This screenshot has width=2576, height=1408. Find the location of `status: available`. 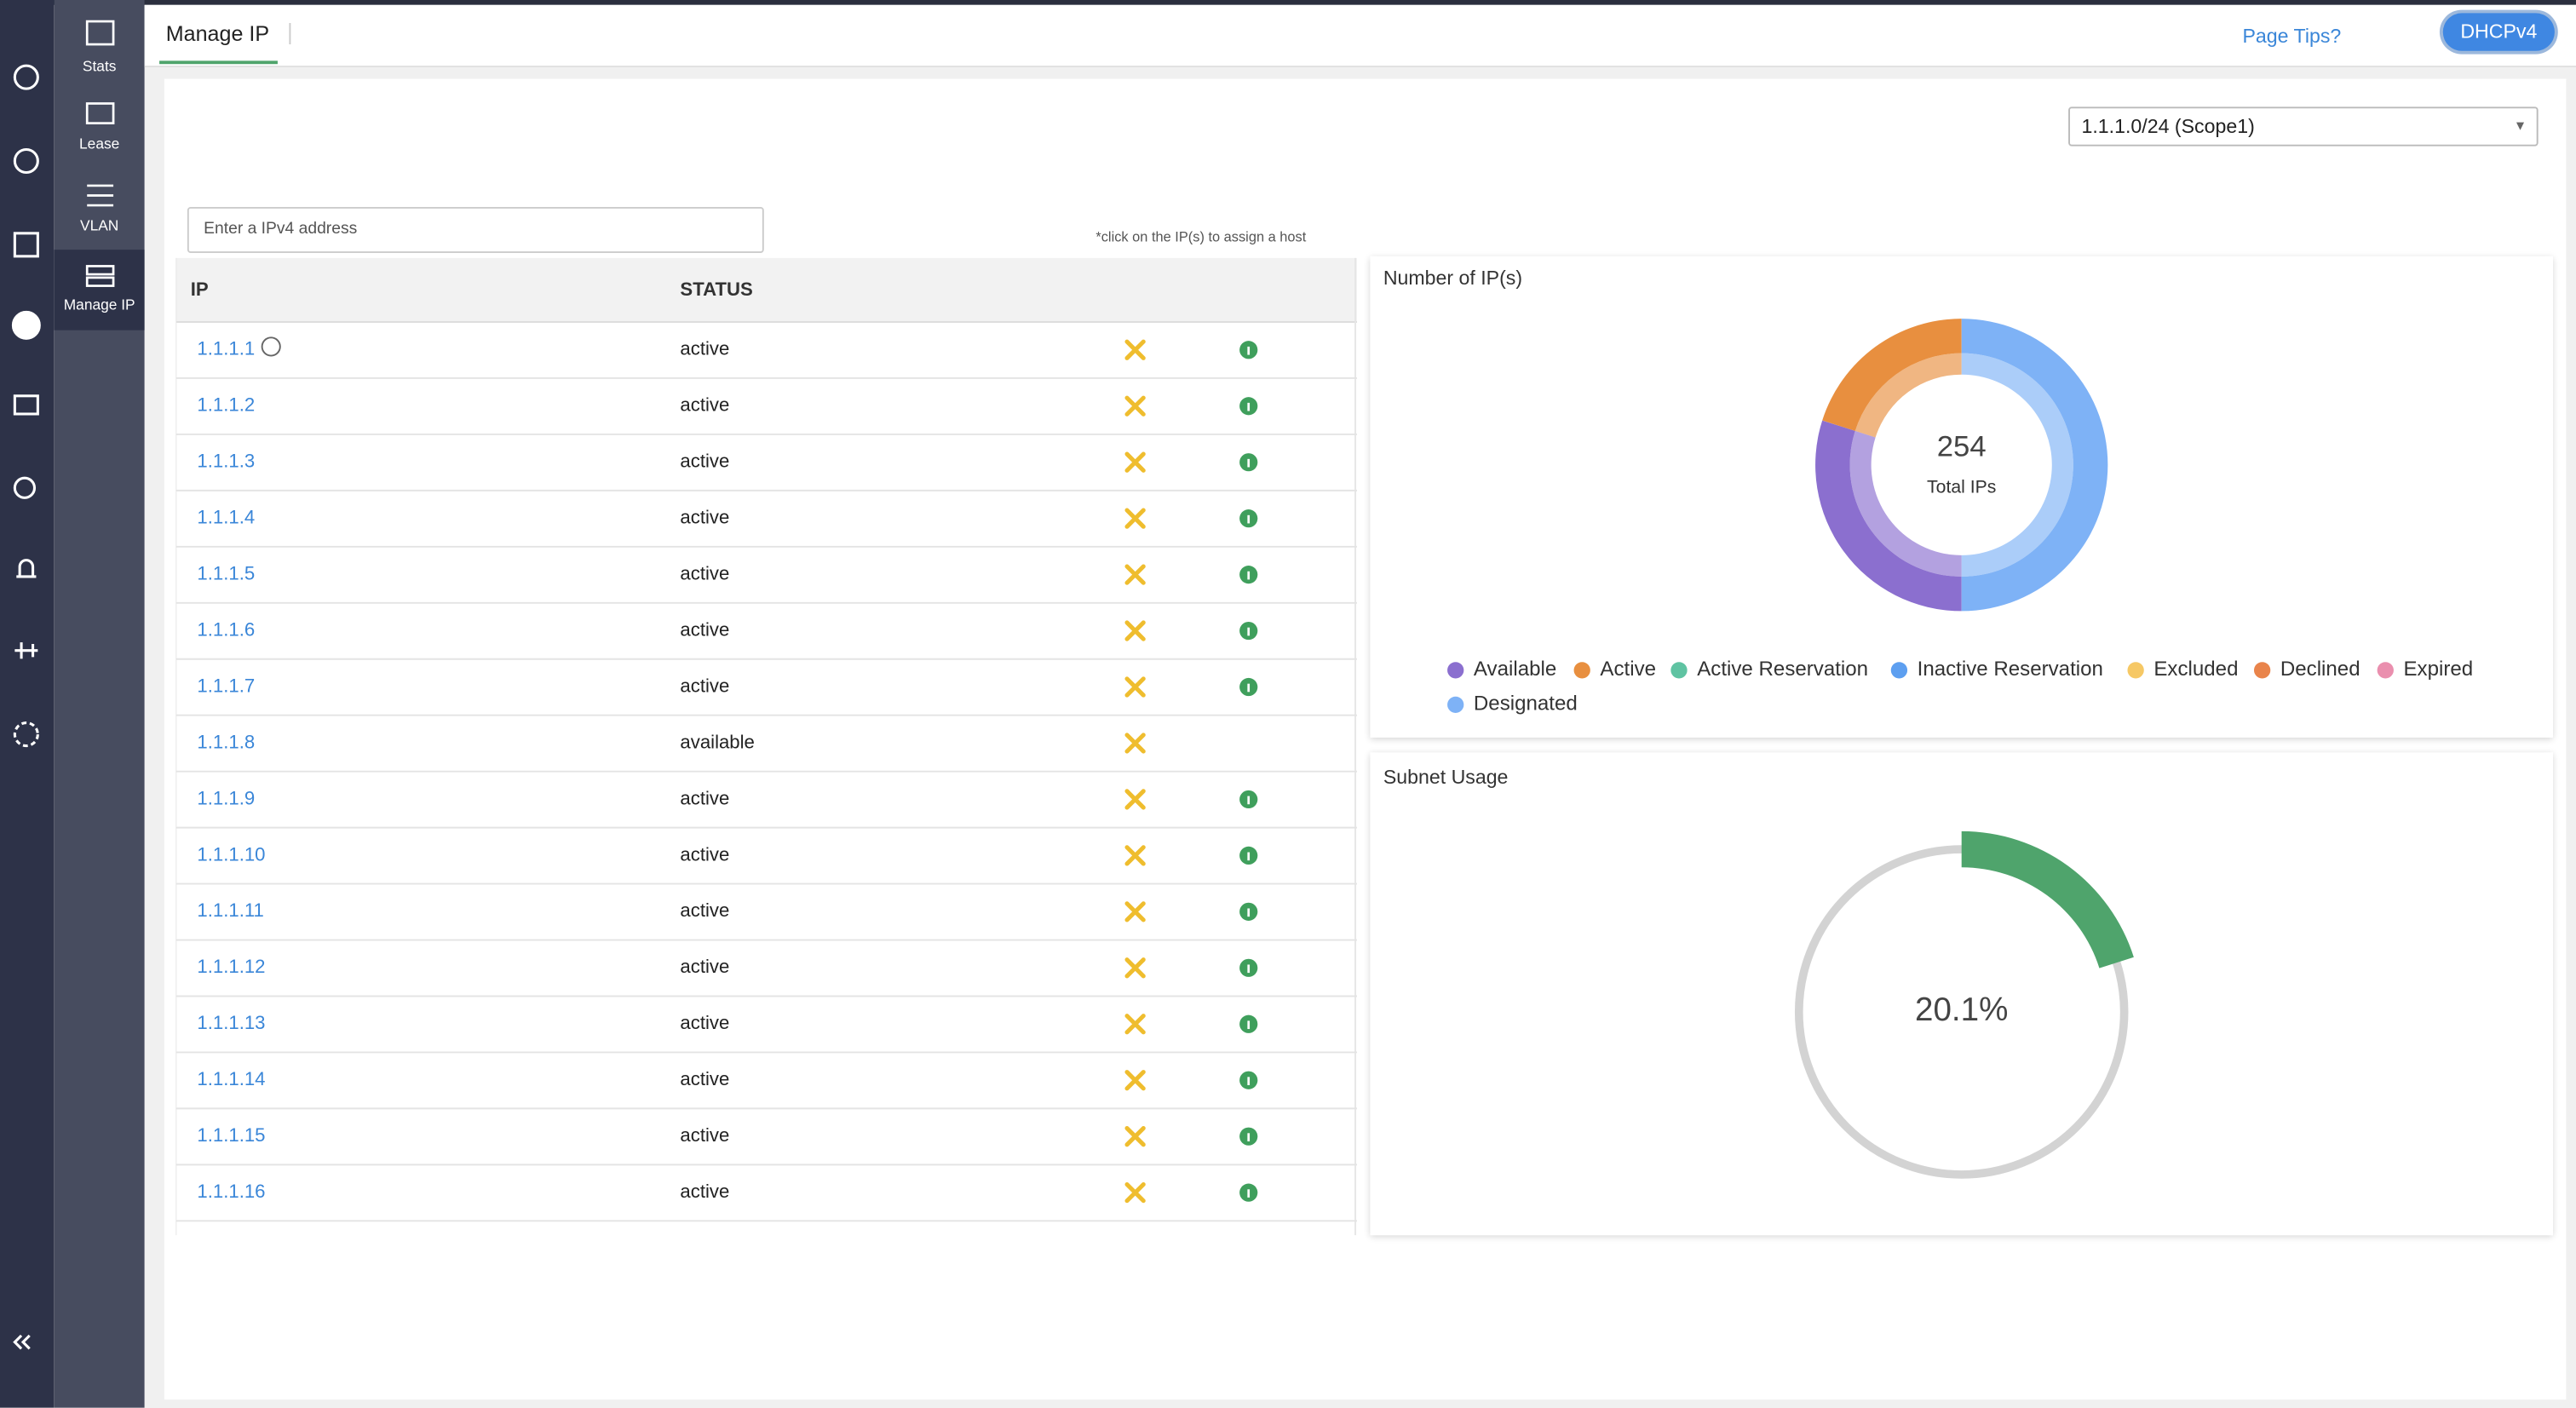

status: available is located at coordinates (717, 742).